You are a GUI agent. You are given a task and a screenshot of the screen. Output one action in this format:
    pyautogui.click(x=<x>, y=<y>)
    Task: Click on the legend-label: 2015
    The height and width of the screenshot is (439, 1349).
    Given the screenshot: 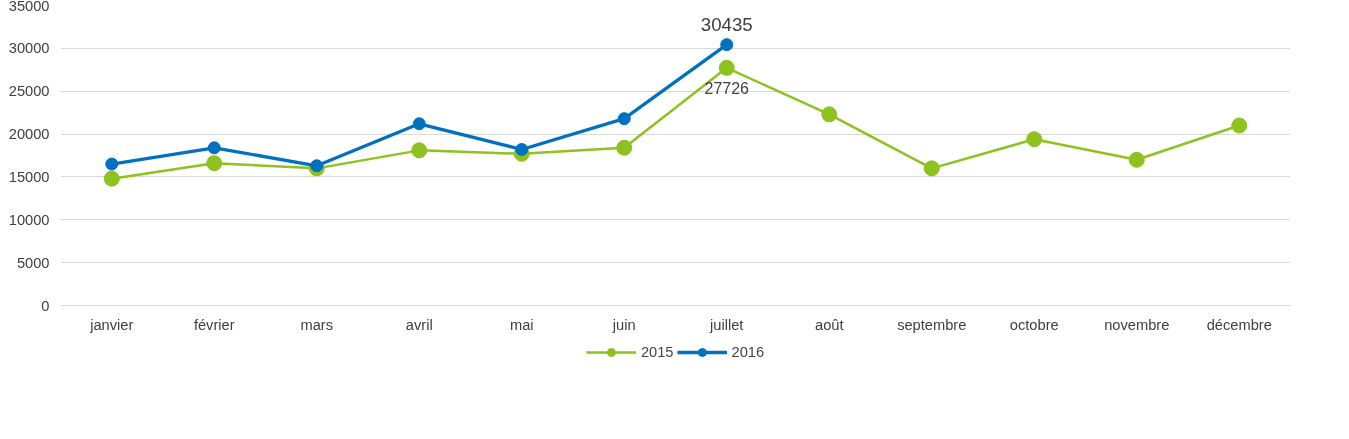 What is the action you would take?
    pyautogui.click(x=657, y=352)
    